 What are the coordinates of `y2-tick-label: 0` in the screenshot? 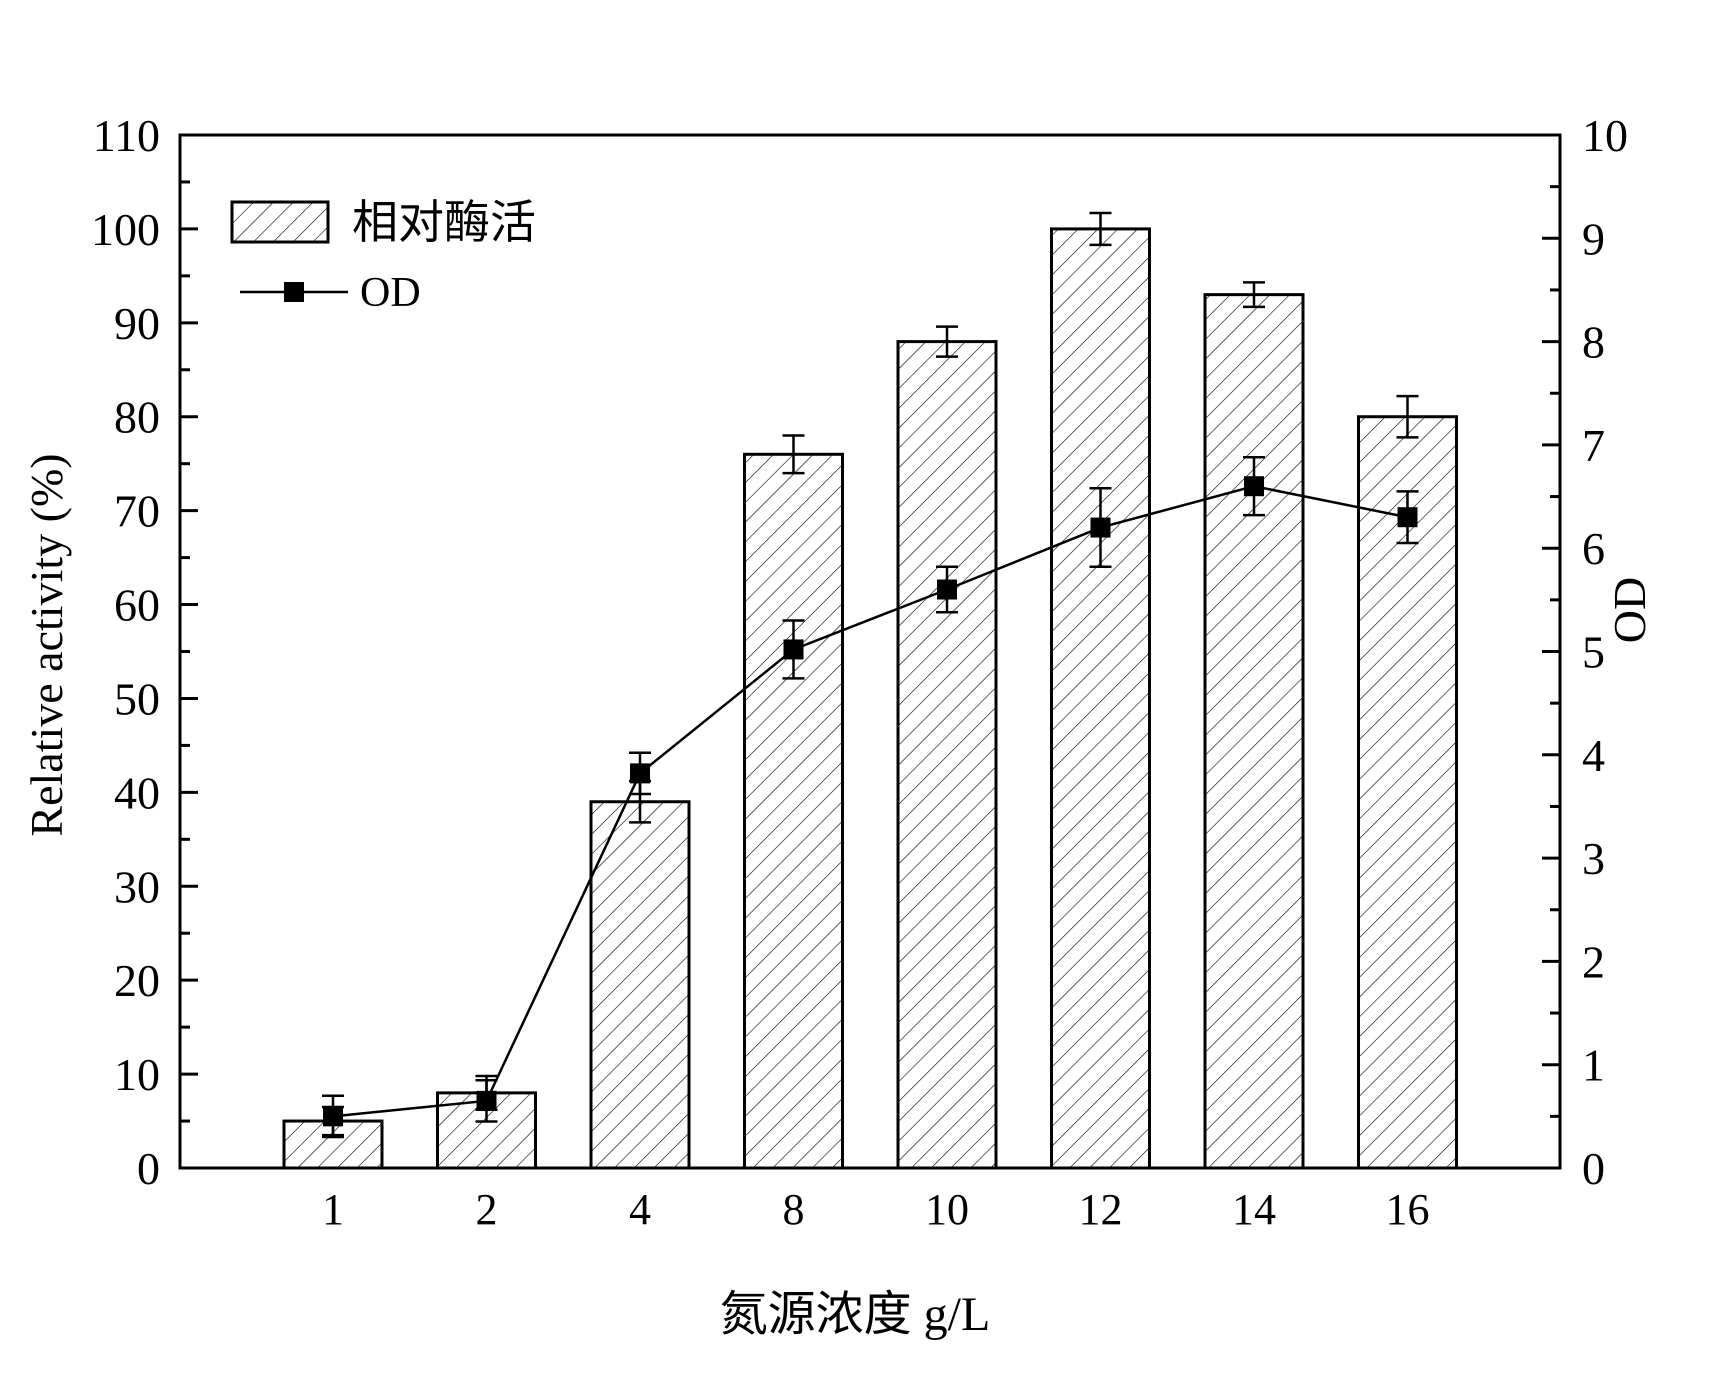 It's located at (1593, 1168).